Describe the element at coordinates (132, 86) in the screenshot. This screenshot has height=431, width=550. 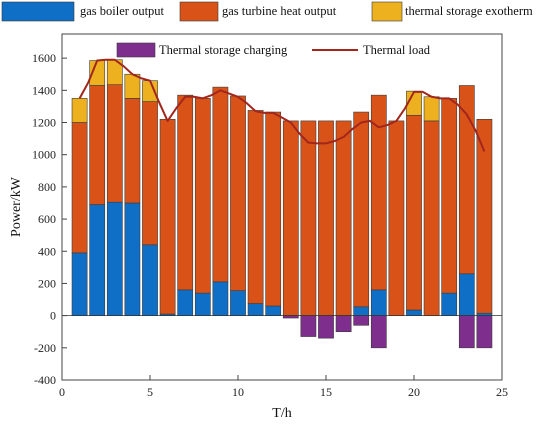
I see `bar-thermal-storage-exotherm-t4` at that location.